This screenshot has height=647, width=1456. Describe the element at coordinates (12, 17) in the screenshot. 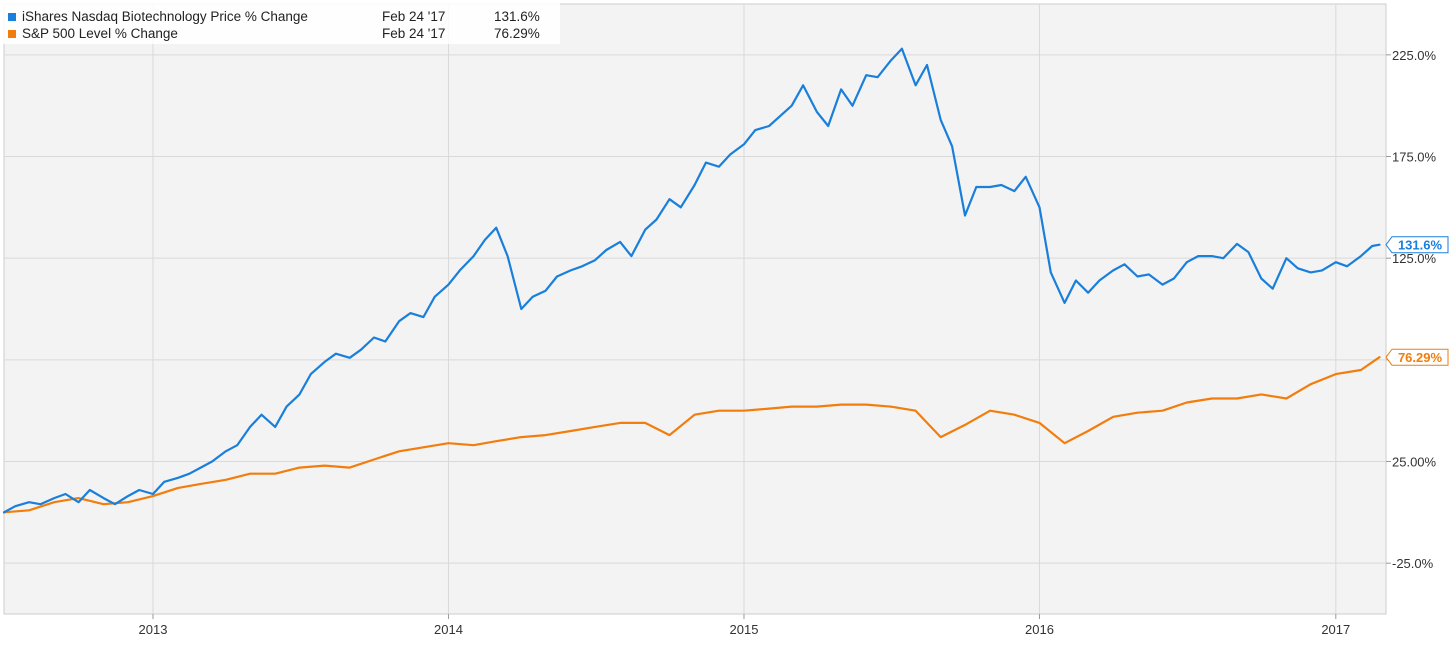

I see `legend-swatch-biotech` at that location.